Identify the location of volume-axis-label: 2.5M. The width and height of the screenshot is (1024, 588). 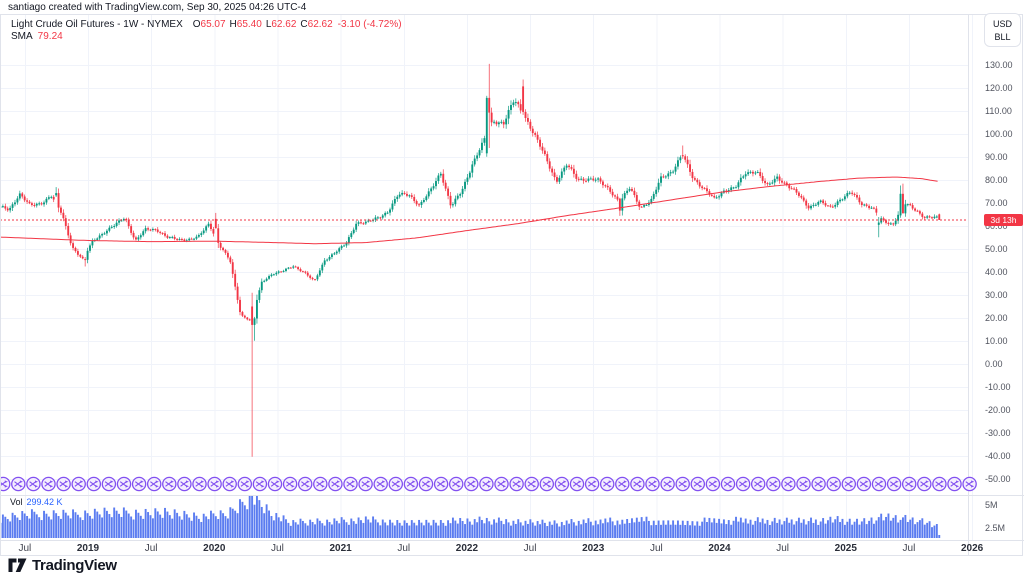
(995, 528).